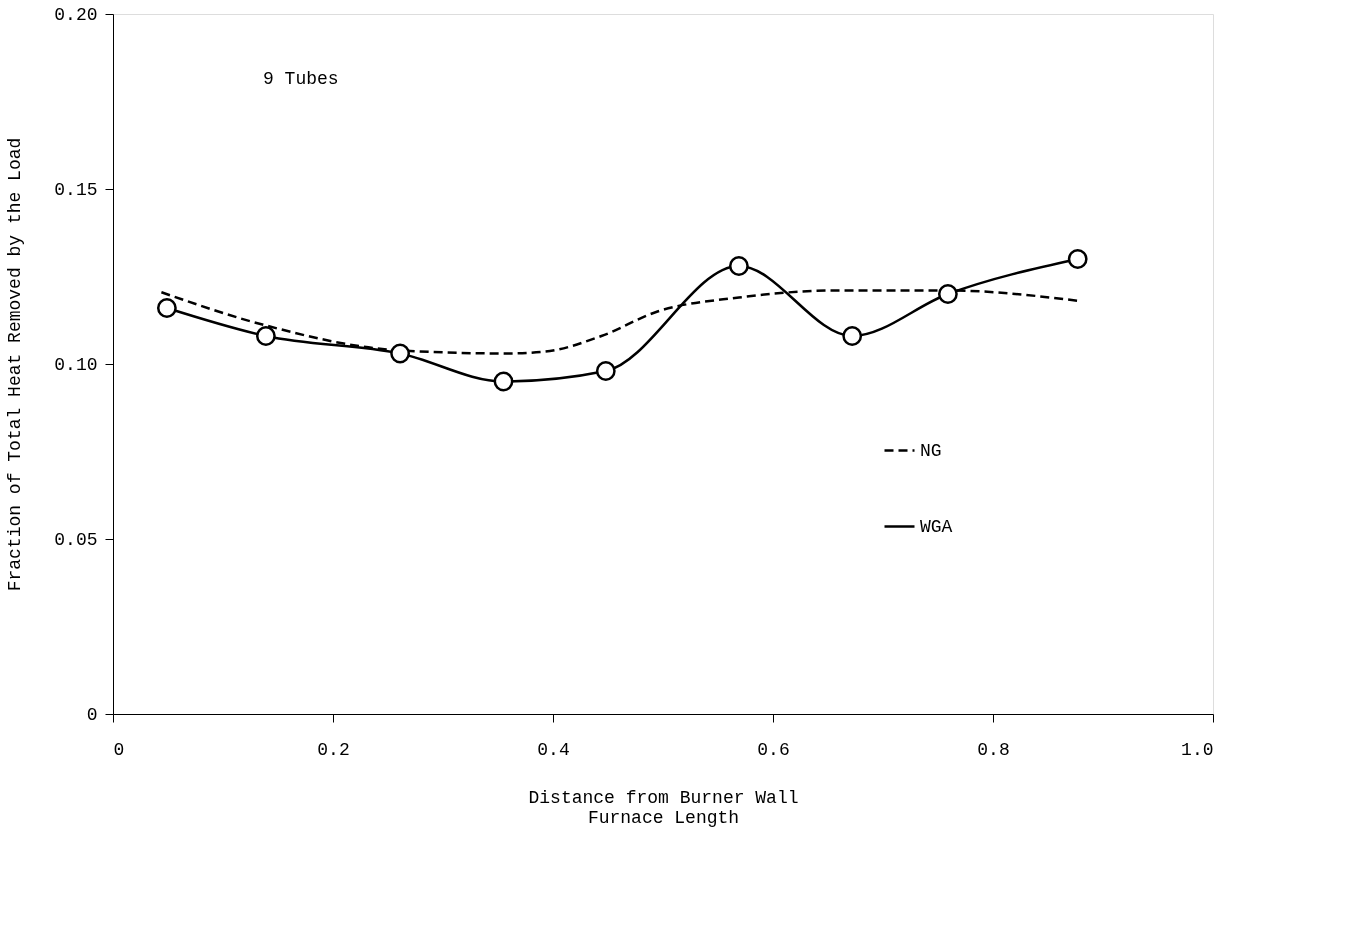 The width and height of the screenshot is (1366, 931). Describe the element at coordinates (936, 526) in the screenshot. I see `legend-label: WGA` at that location.